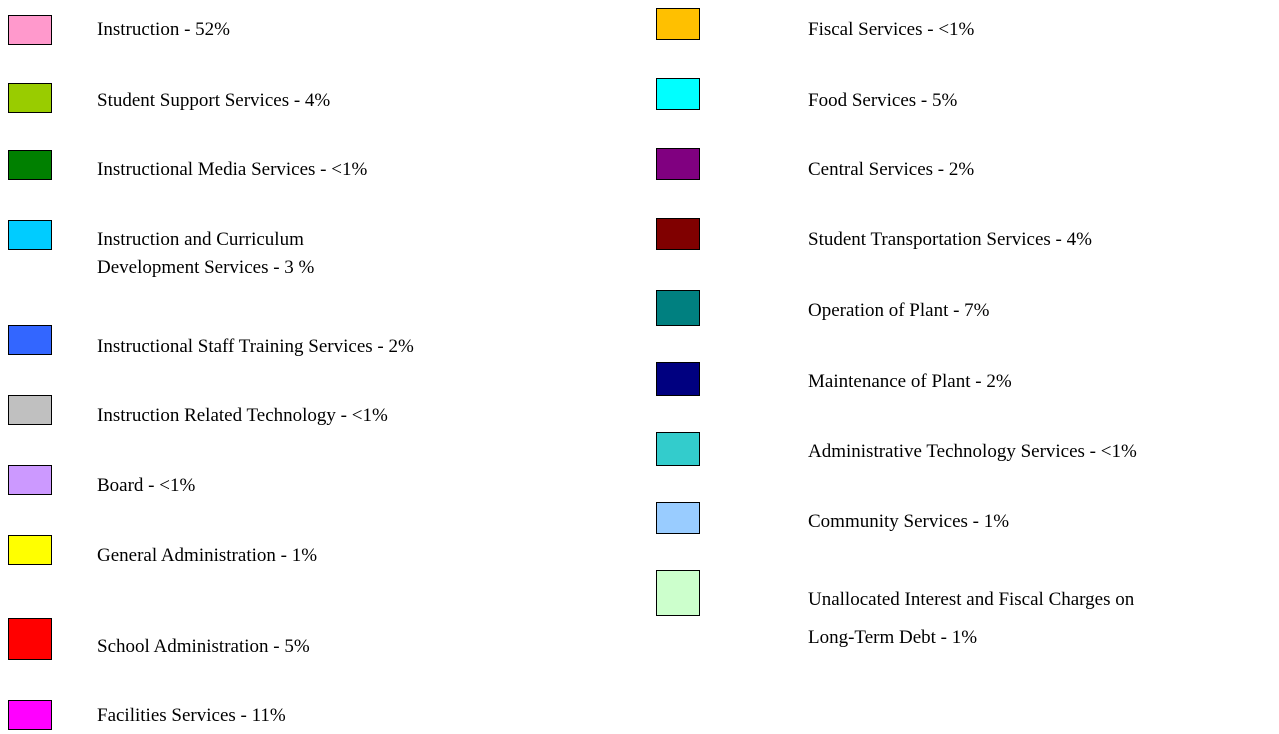 The width and height of the screenshot is (1279, 734). I want to click on legend-label: Food Services - 5%, so click(882, 101).